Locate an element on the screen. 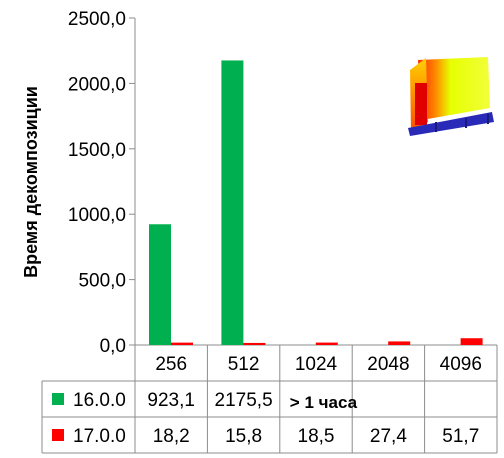 The width and height of the screenshot is (504, 458). data-label: 923,1 is located at coordinates (171, 400).